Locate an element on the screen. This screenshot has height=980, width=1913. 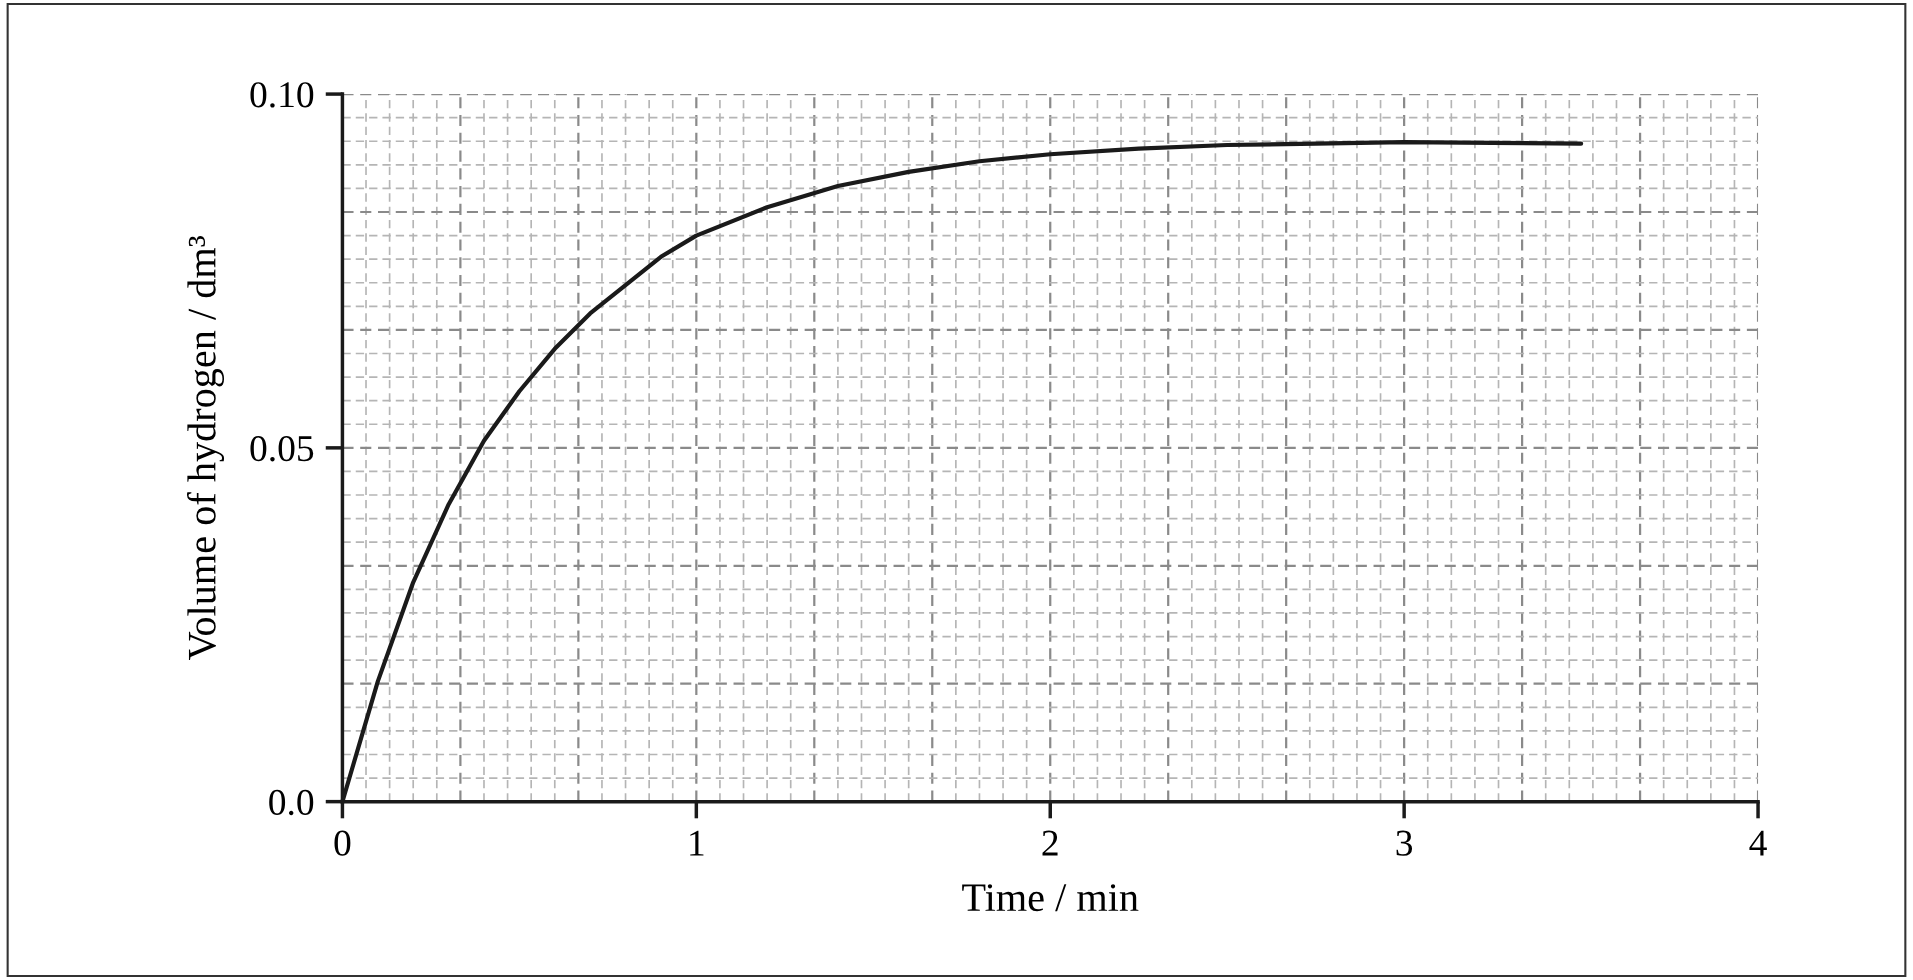
y-tick-label: 0.05 is located at coordinates (282, 448).